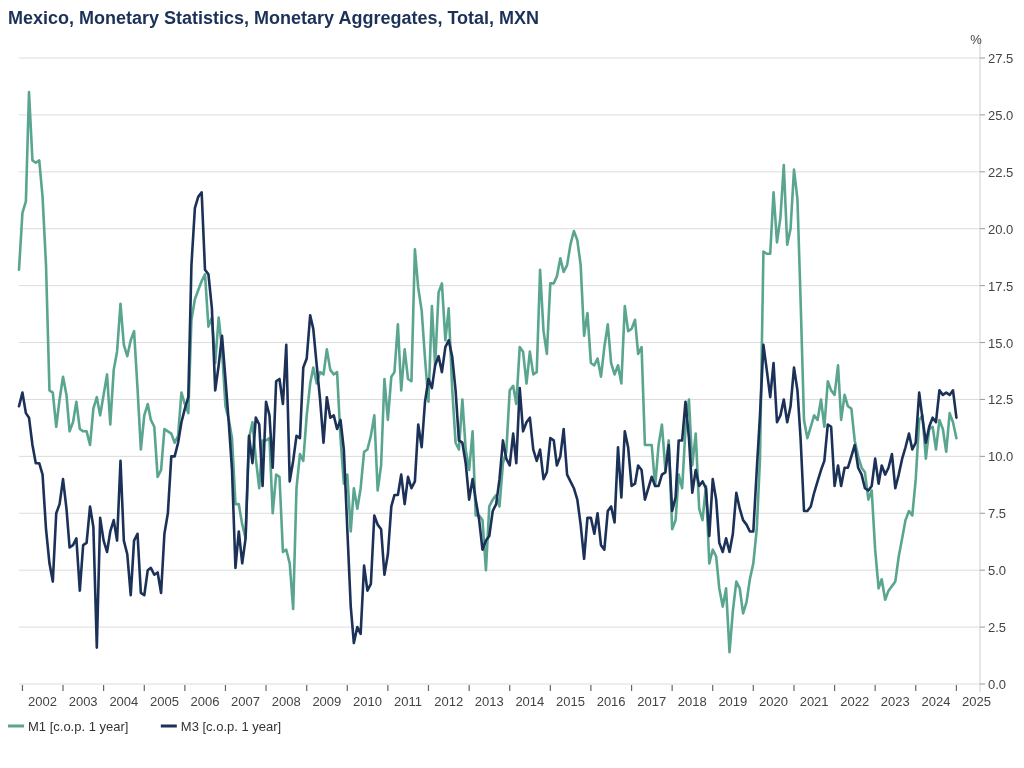 The width and height of the screenshot is (1024, 768). I want to click on legend-label: M3 [c.o.p. 1 year], so click(231, 726).